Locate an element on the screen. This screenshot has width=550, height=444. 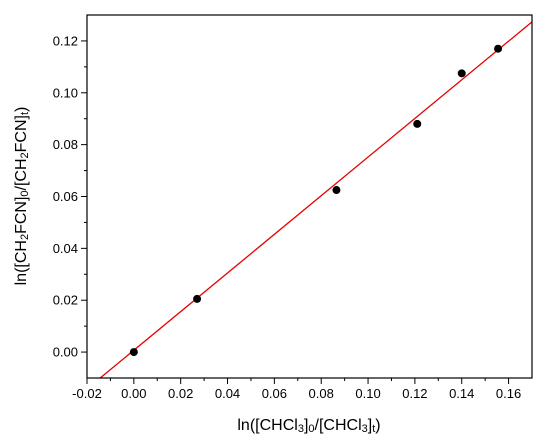
x-tick-label: 0.06 is located at coordinates (274, 393).